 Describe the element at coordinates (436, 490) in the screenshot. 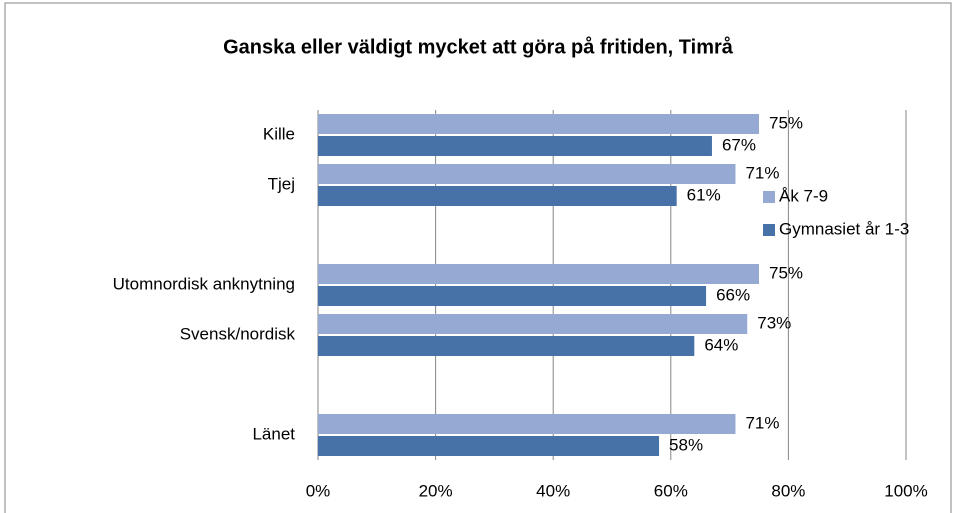

I see `x-tick-label: 20%` at that location.